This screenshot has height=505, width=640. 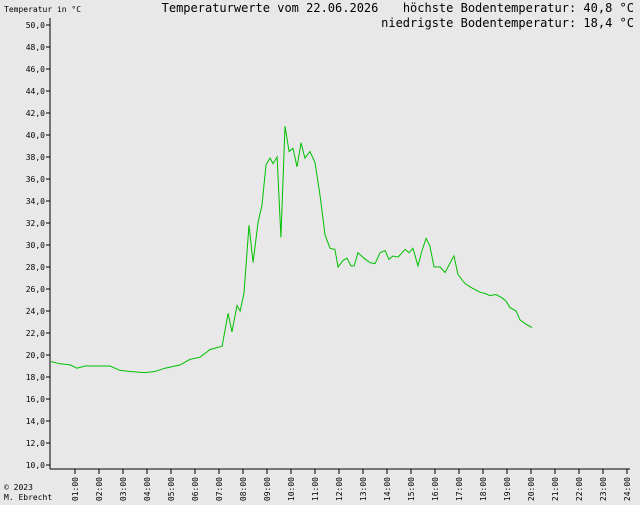 What do you see at coordinates (339, 489) in the screenshot?
I see `x-tick-label: 12:00` at bounding box center [339, 489].